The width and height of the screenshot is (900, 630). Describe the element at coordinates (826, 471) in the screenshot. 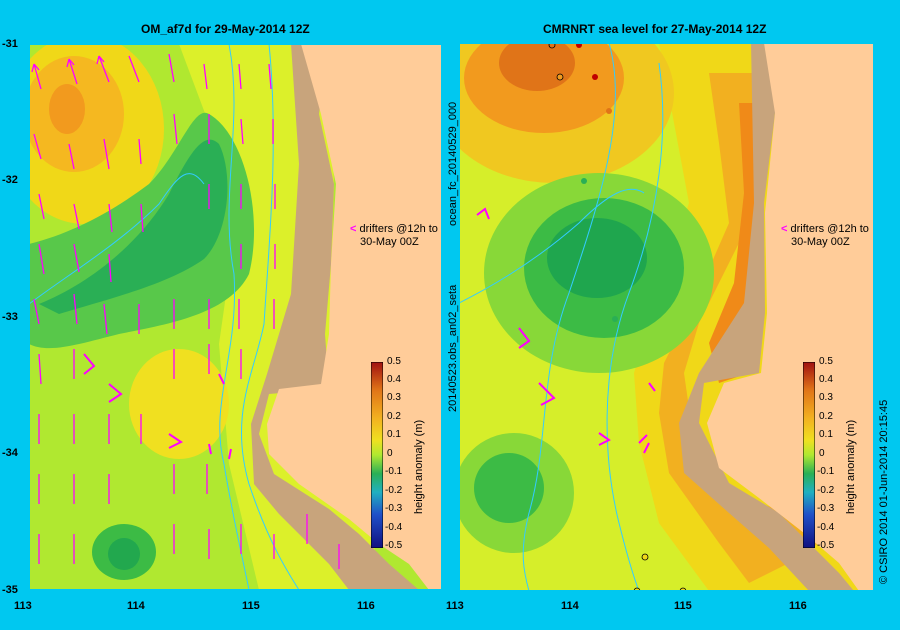

I see `cb-right-tick: -0.1` at that location.